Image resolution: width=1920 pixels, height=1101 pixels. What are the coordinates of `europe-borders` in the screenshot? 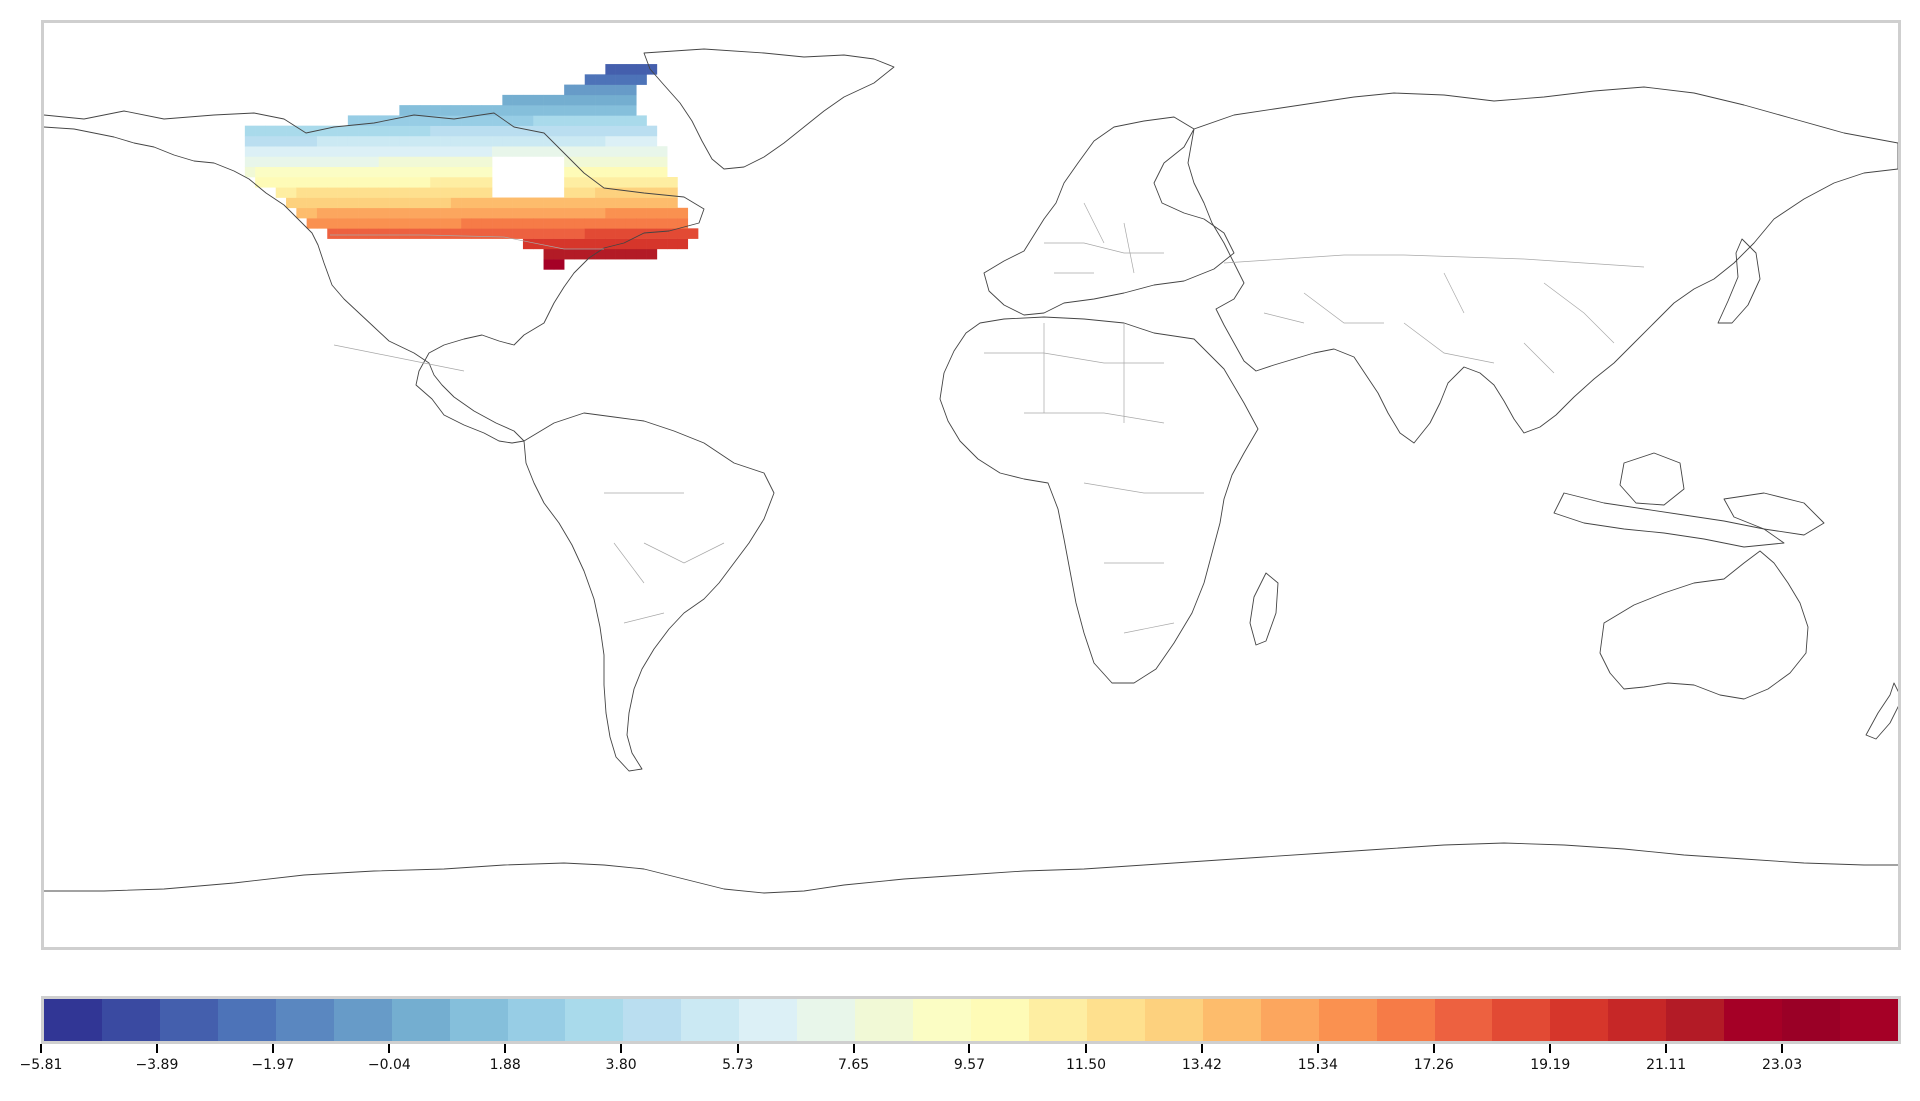 It's located at (1104, 238).